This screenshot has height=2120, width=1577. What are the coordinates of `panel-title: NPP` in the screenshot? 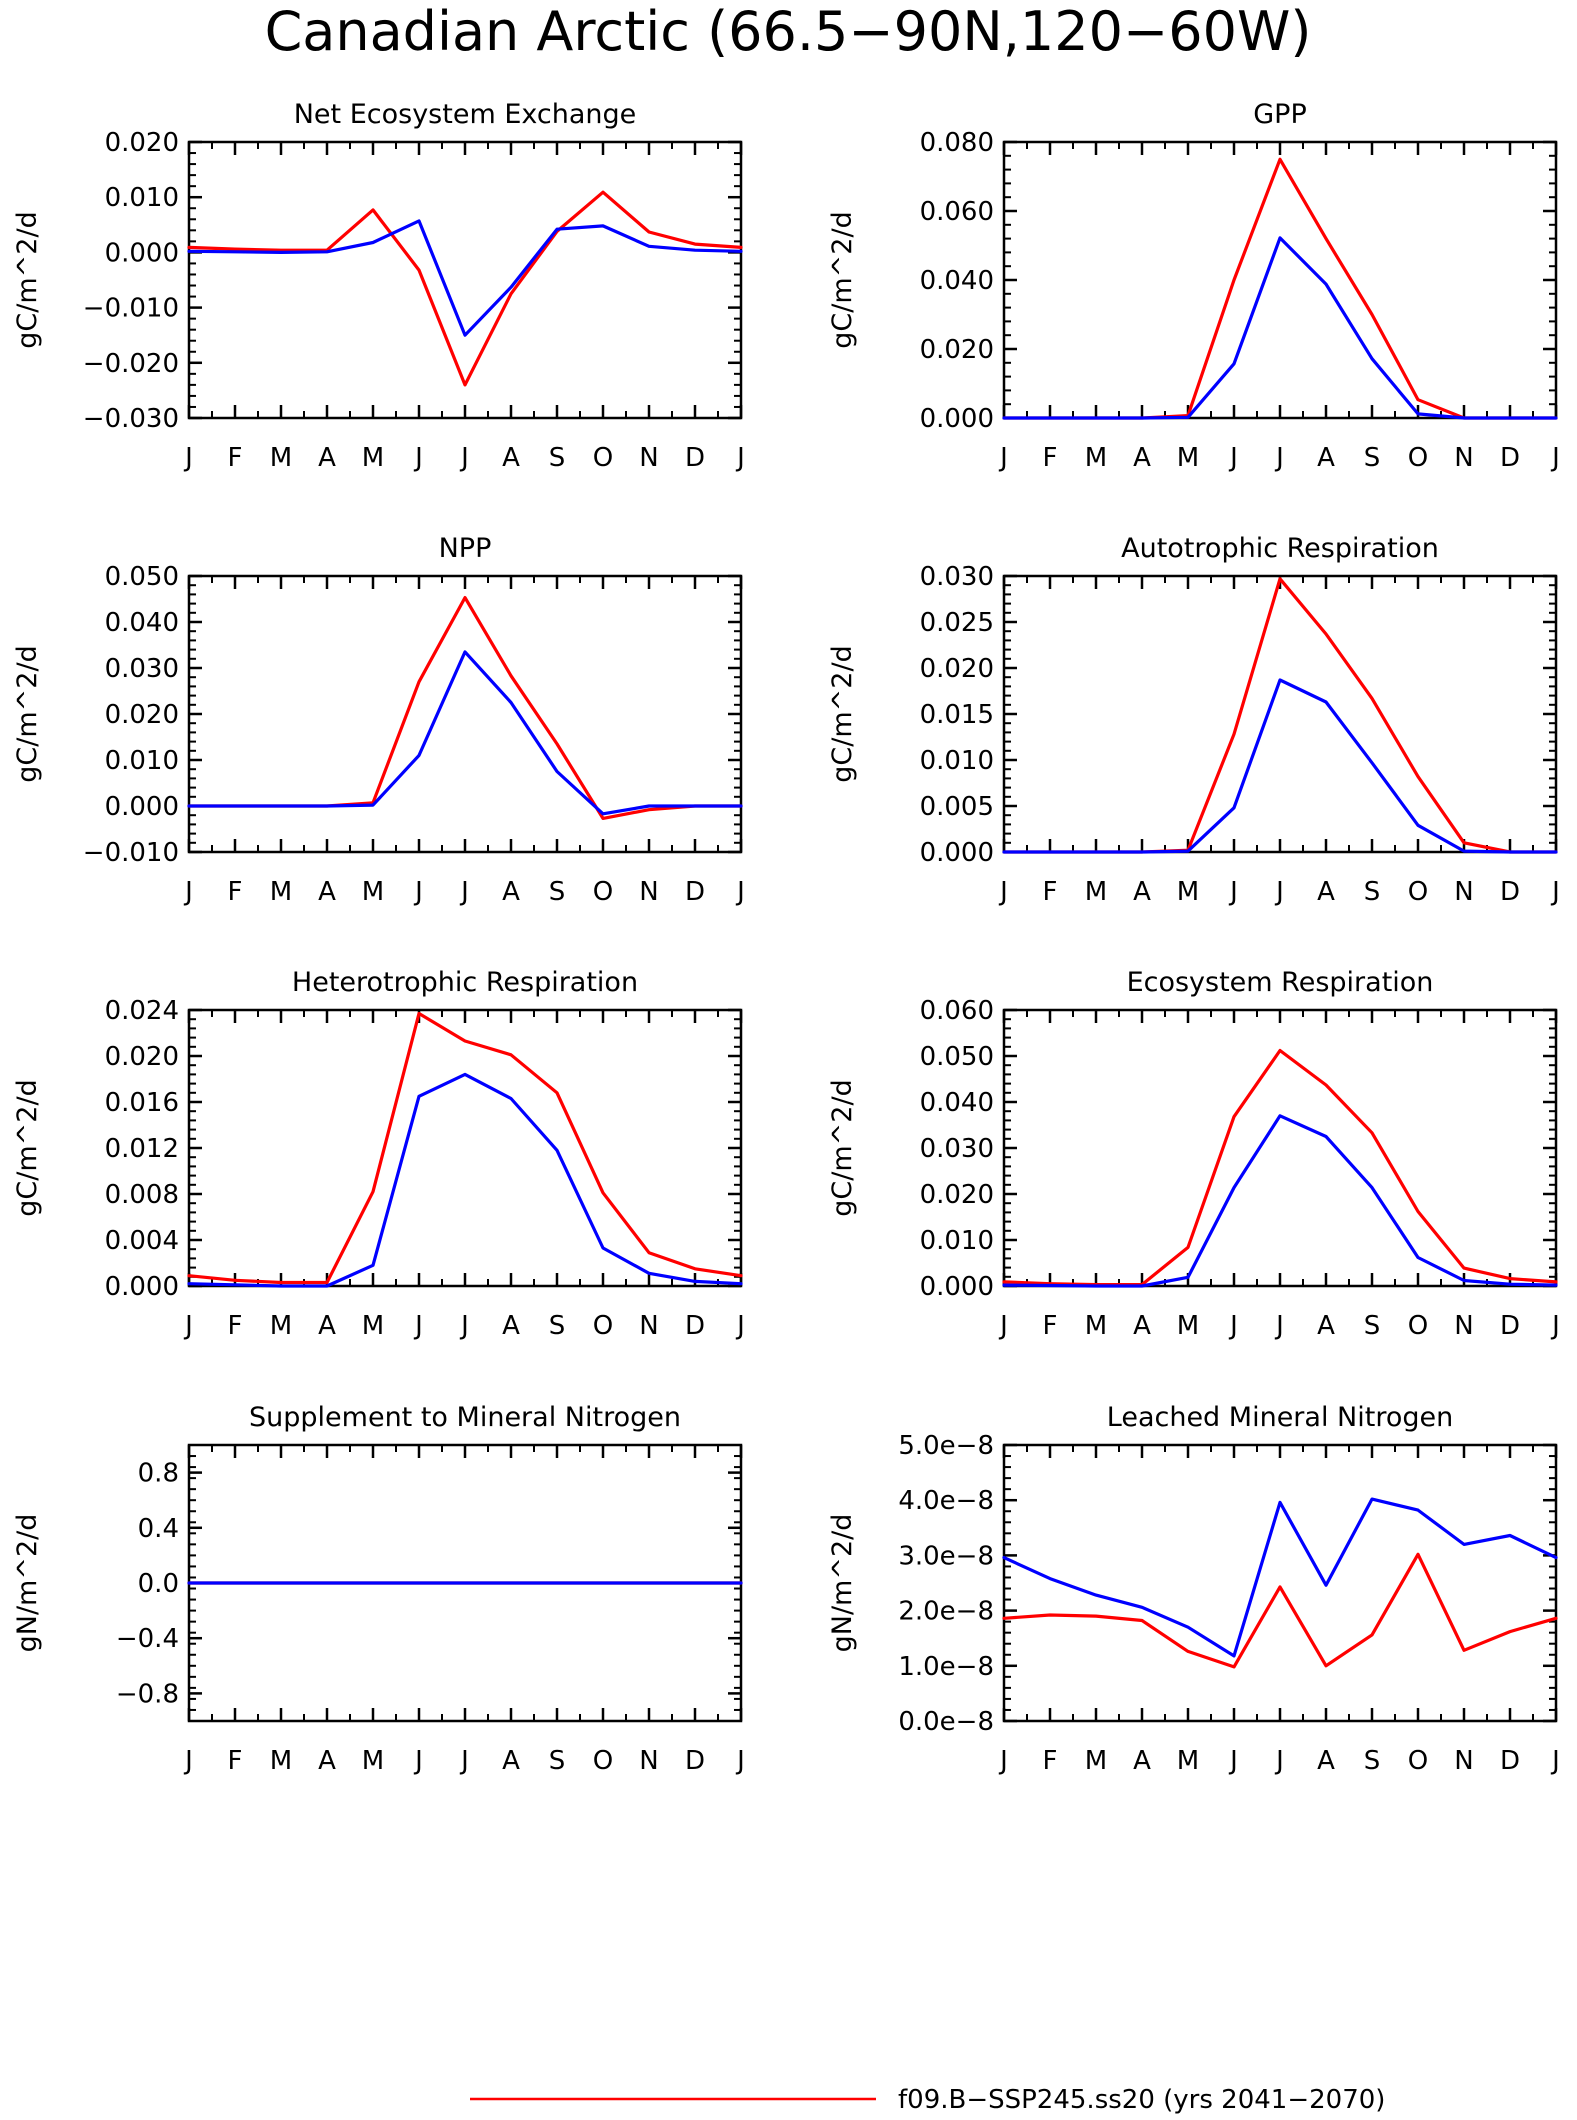 It's located at (465, 548).